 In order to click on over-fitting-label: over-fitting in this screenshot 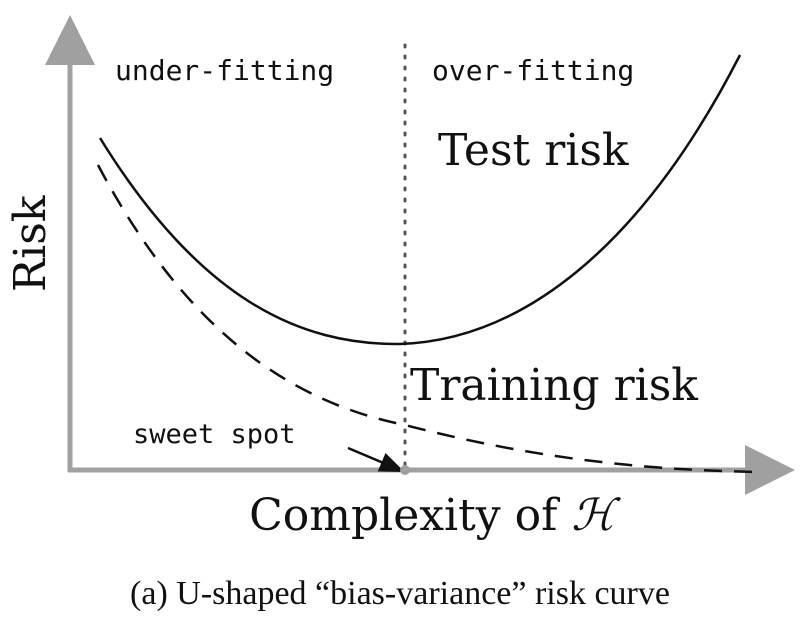, I will do `click(533, 70)`.